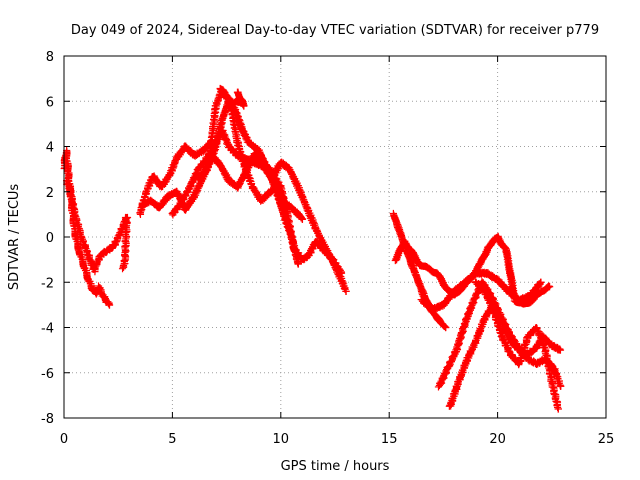 Image resolution: width=640 pixels, height=480 pixels. Describe the element at coordinates (497, 439) in the screenshot. I see `x-tick-label: 20` at that location.